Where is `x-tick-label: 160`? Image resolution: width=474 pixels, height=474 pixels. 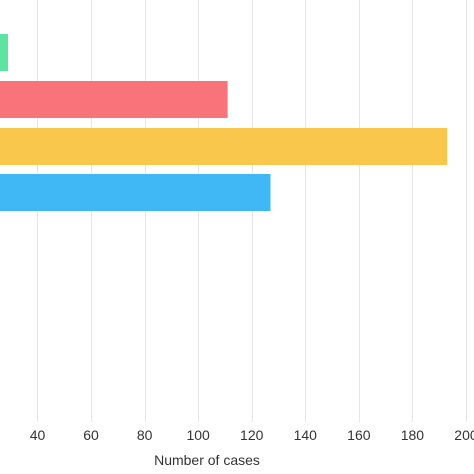
x-tick-label: 160 is located at coordinates (359, 435).